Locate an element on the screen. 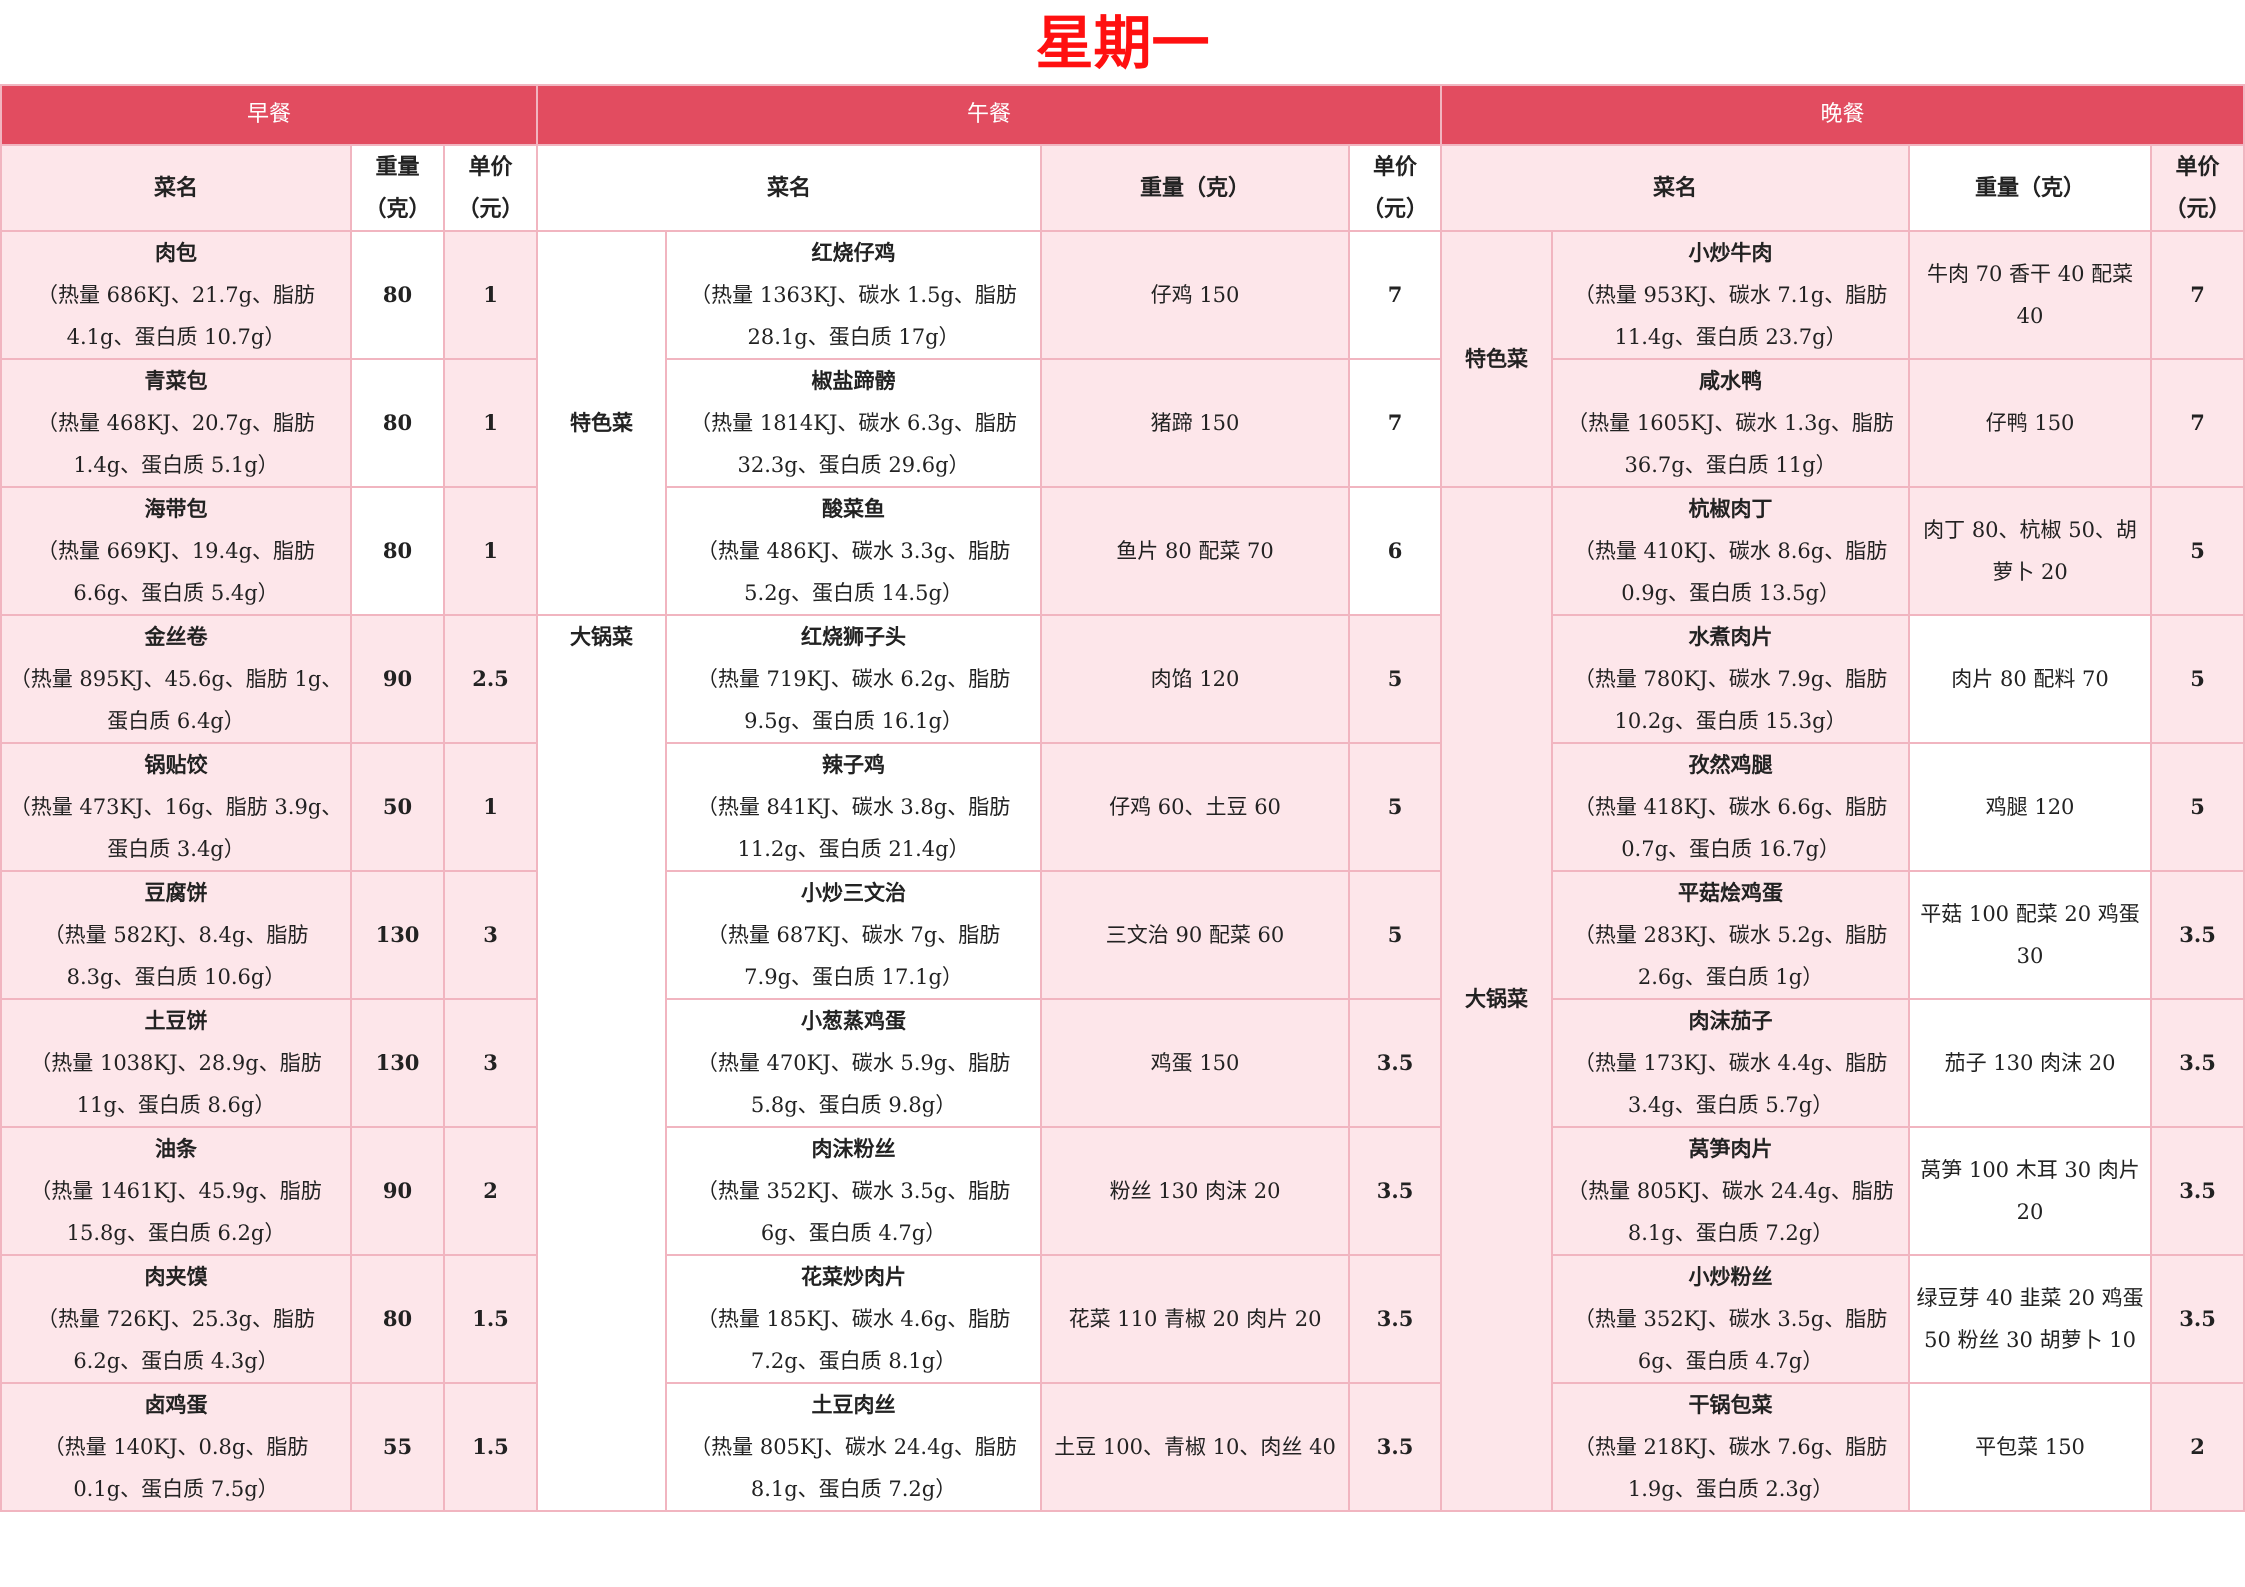  lunch-price-cell: 5 is located at coordinates (1395, 807).